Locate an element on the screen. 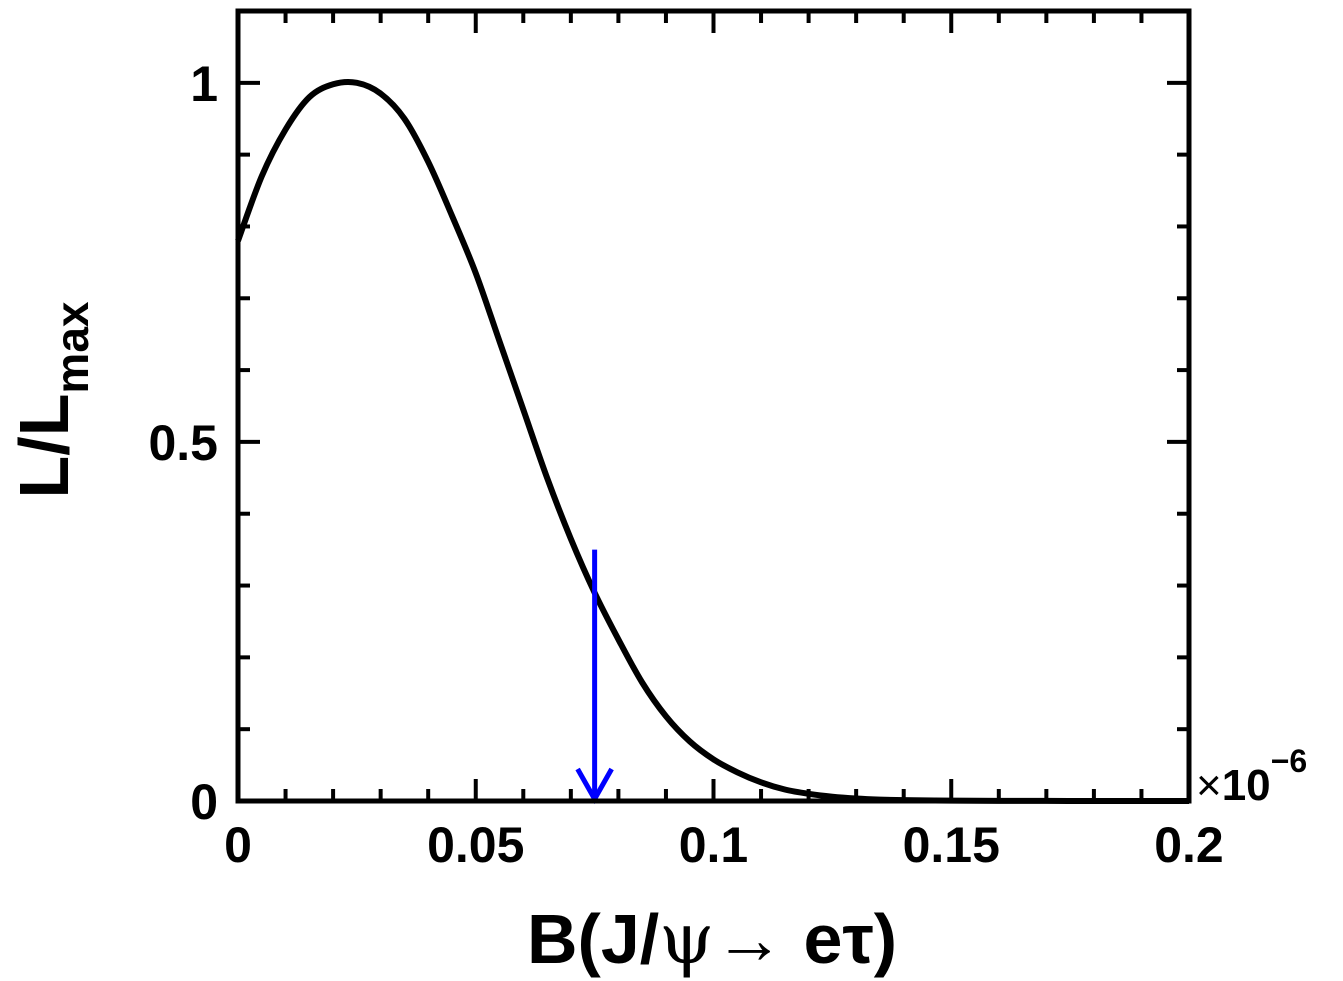  x-multiplier-exponent: −6 is located at coordinates (1289, 761).